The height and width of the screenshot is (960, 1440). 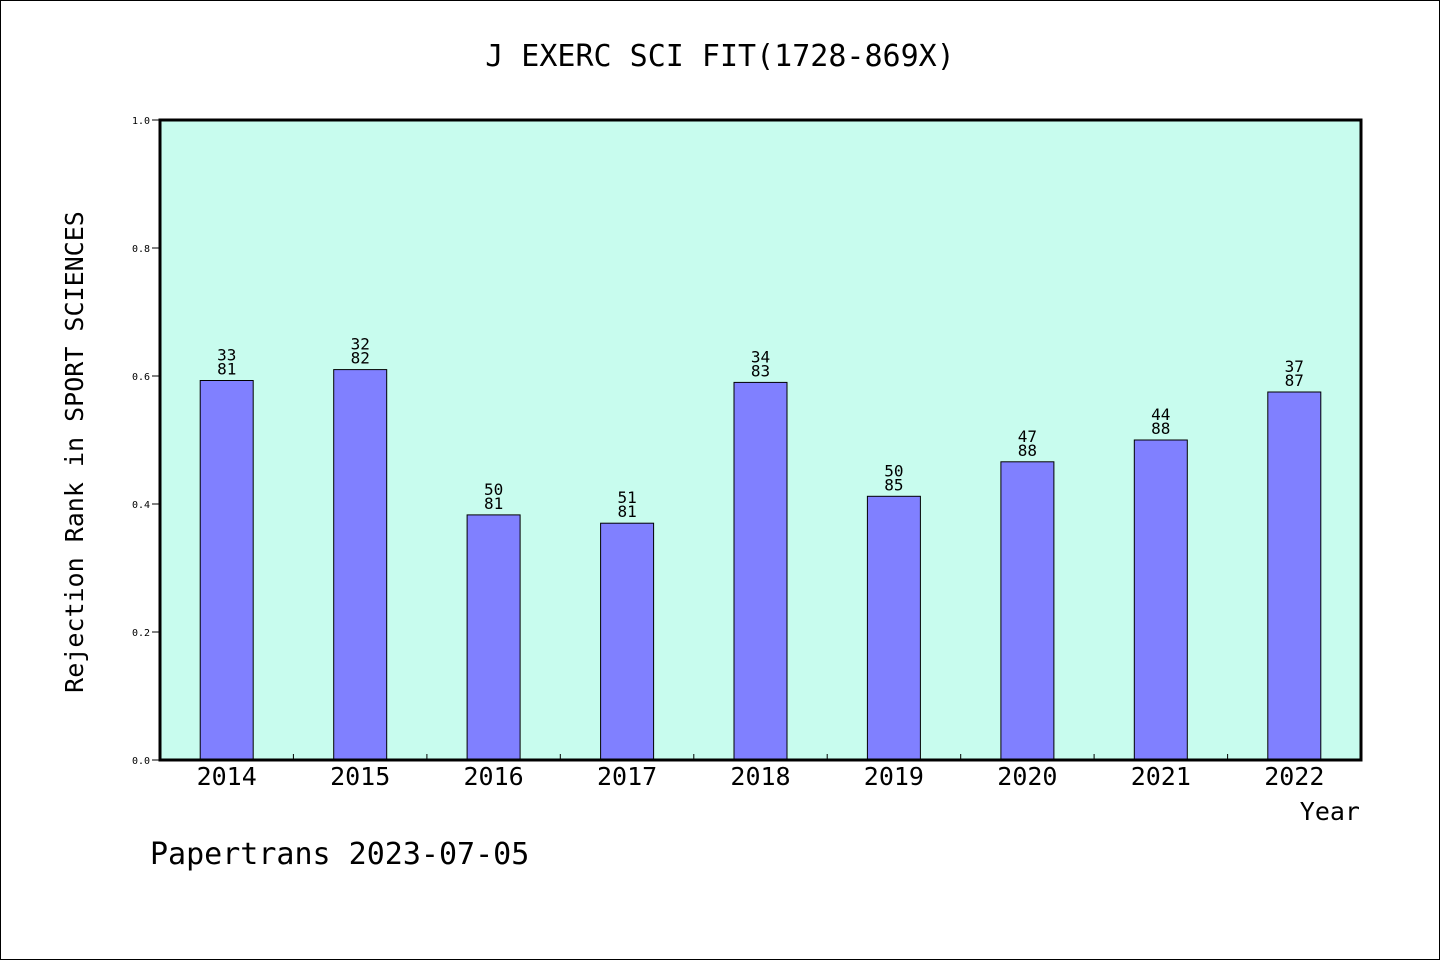 I want to click on bar-label-top: 34, so click(x=760, y=356).